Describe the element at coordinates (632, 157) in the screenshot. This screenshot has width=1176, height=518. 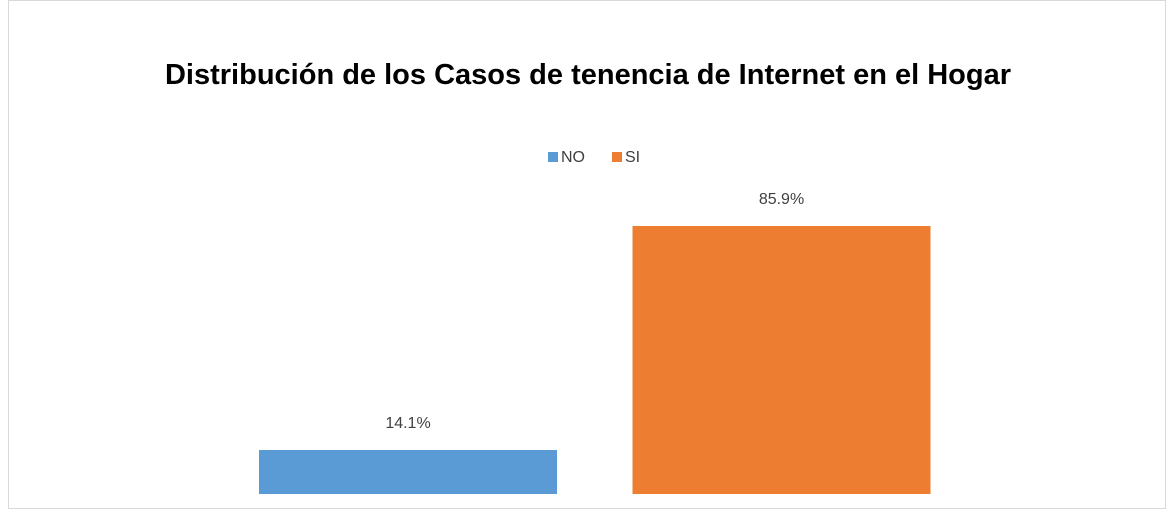
I see `legend-label: SI` at that location.